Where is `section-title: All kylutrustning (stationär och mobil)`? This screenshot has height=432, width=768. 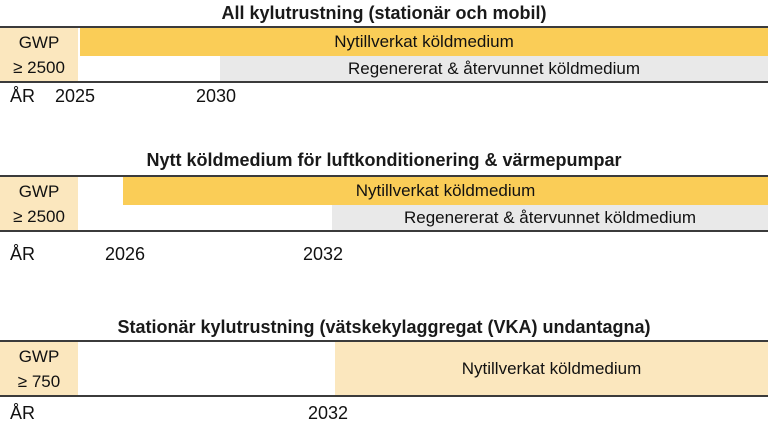 section-title: All kylutrustning (stationär och mobil) is located at coordinates (384, 13).